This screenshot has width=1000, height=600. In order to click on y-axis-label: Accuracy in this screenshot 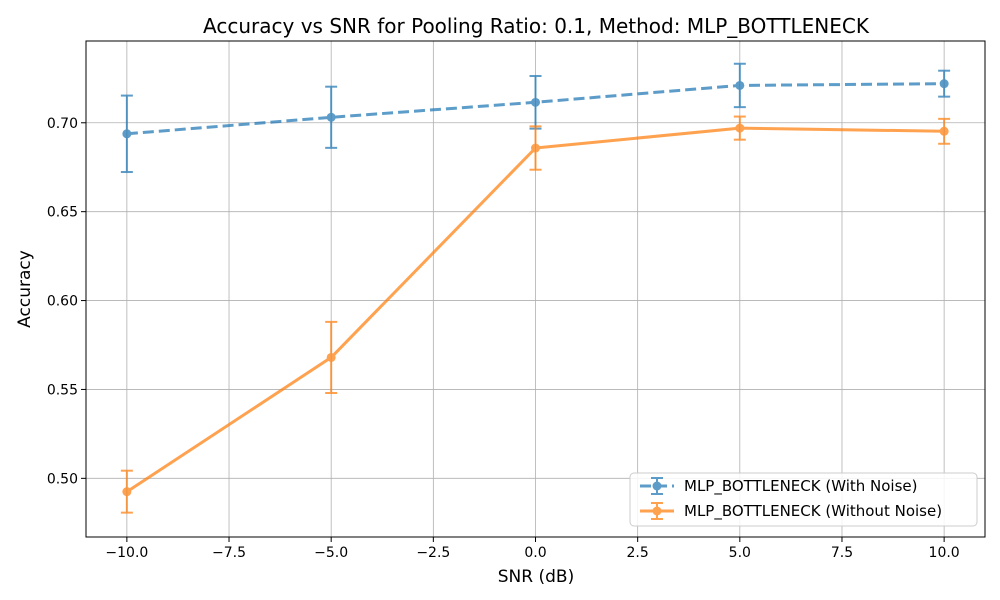, I will do `click(25, 289)`.